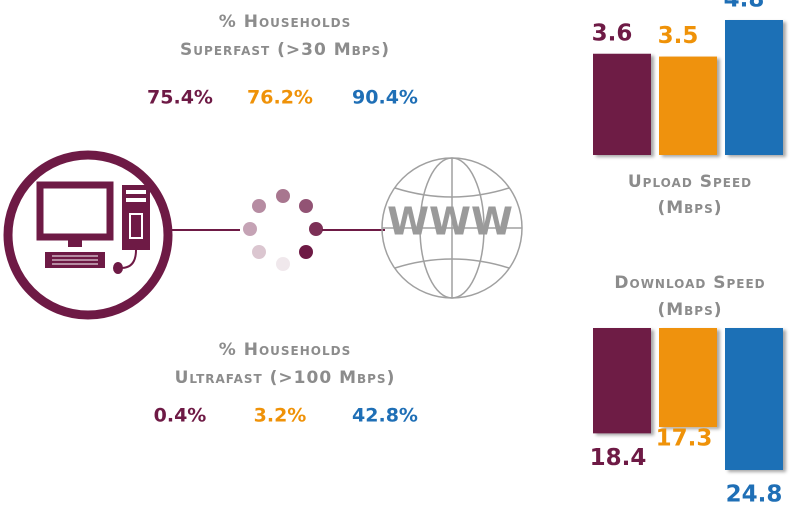  Describe the element at coordinates (180, 98) in the screenshot. I see `percent-value: 75.4%` at that location.